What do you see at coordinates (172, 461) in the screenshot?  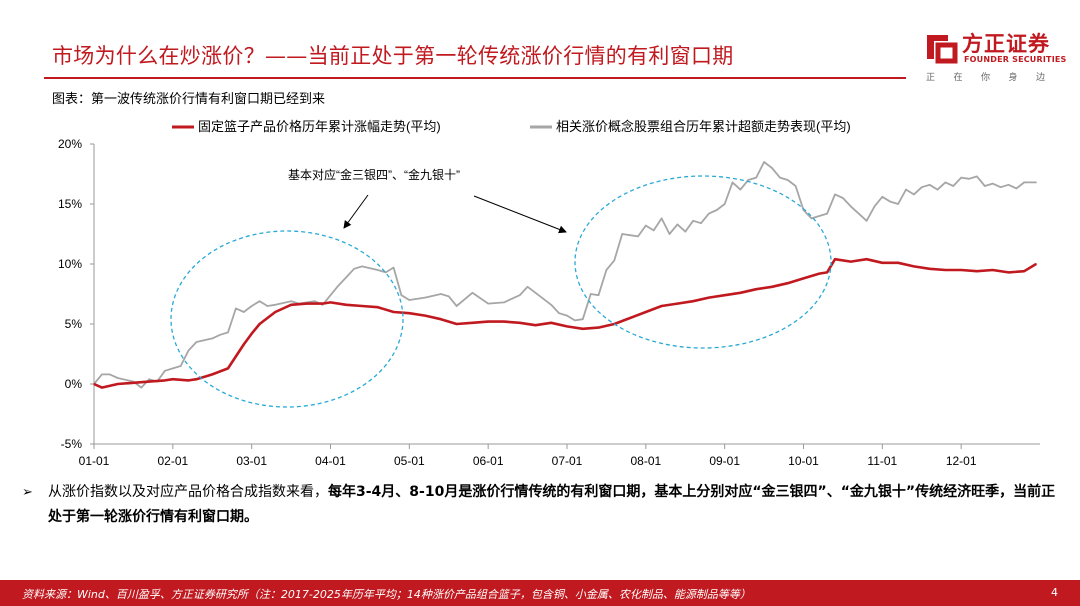 I see `x-tick-label: 02-01` at bounding box center [172, 461].